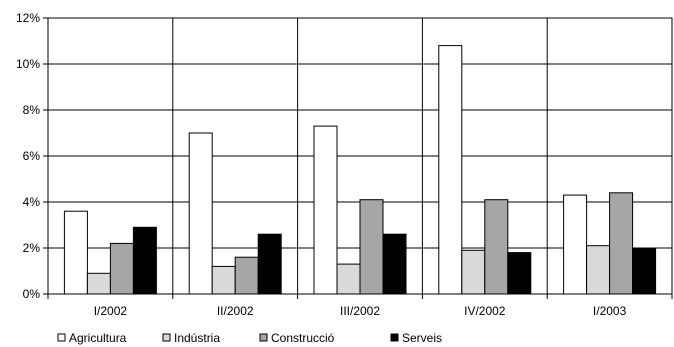 The image size is (674, 347). Describe the element at coordinates (303, 338) in the screenshot. I see `legend-label: Construcció` at that location.